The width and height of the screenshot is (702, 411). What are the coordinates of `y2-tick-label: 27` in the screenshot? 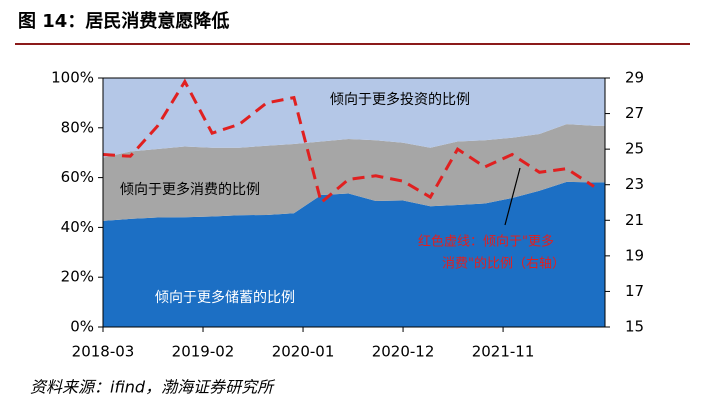 It's located at (634, 113).